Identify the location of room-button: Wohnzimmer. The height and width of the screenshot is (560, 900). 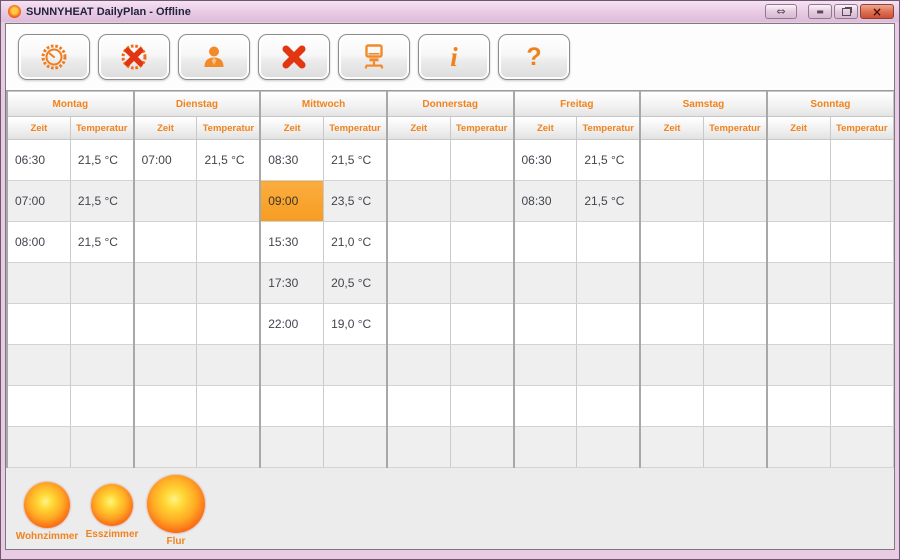
(47, 512).